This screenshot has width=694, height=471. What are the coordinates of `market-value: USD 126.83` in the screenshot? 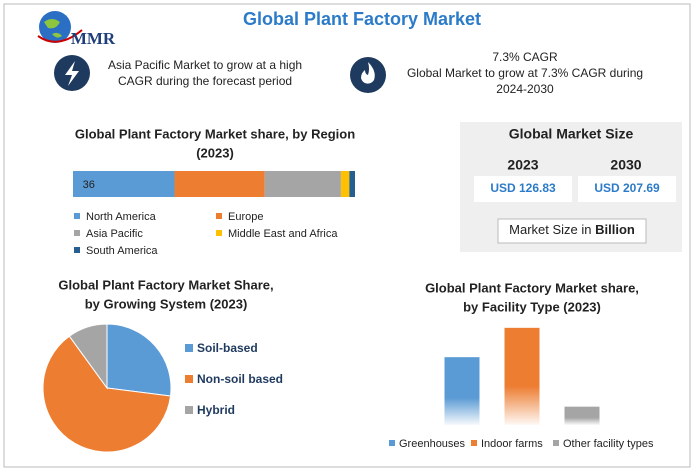 It's located at (523, 188).